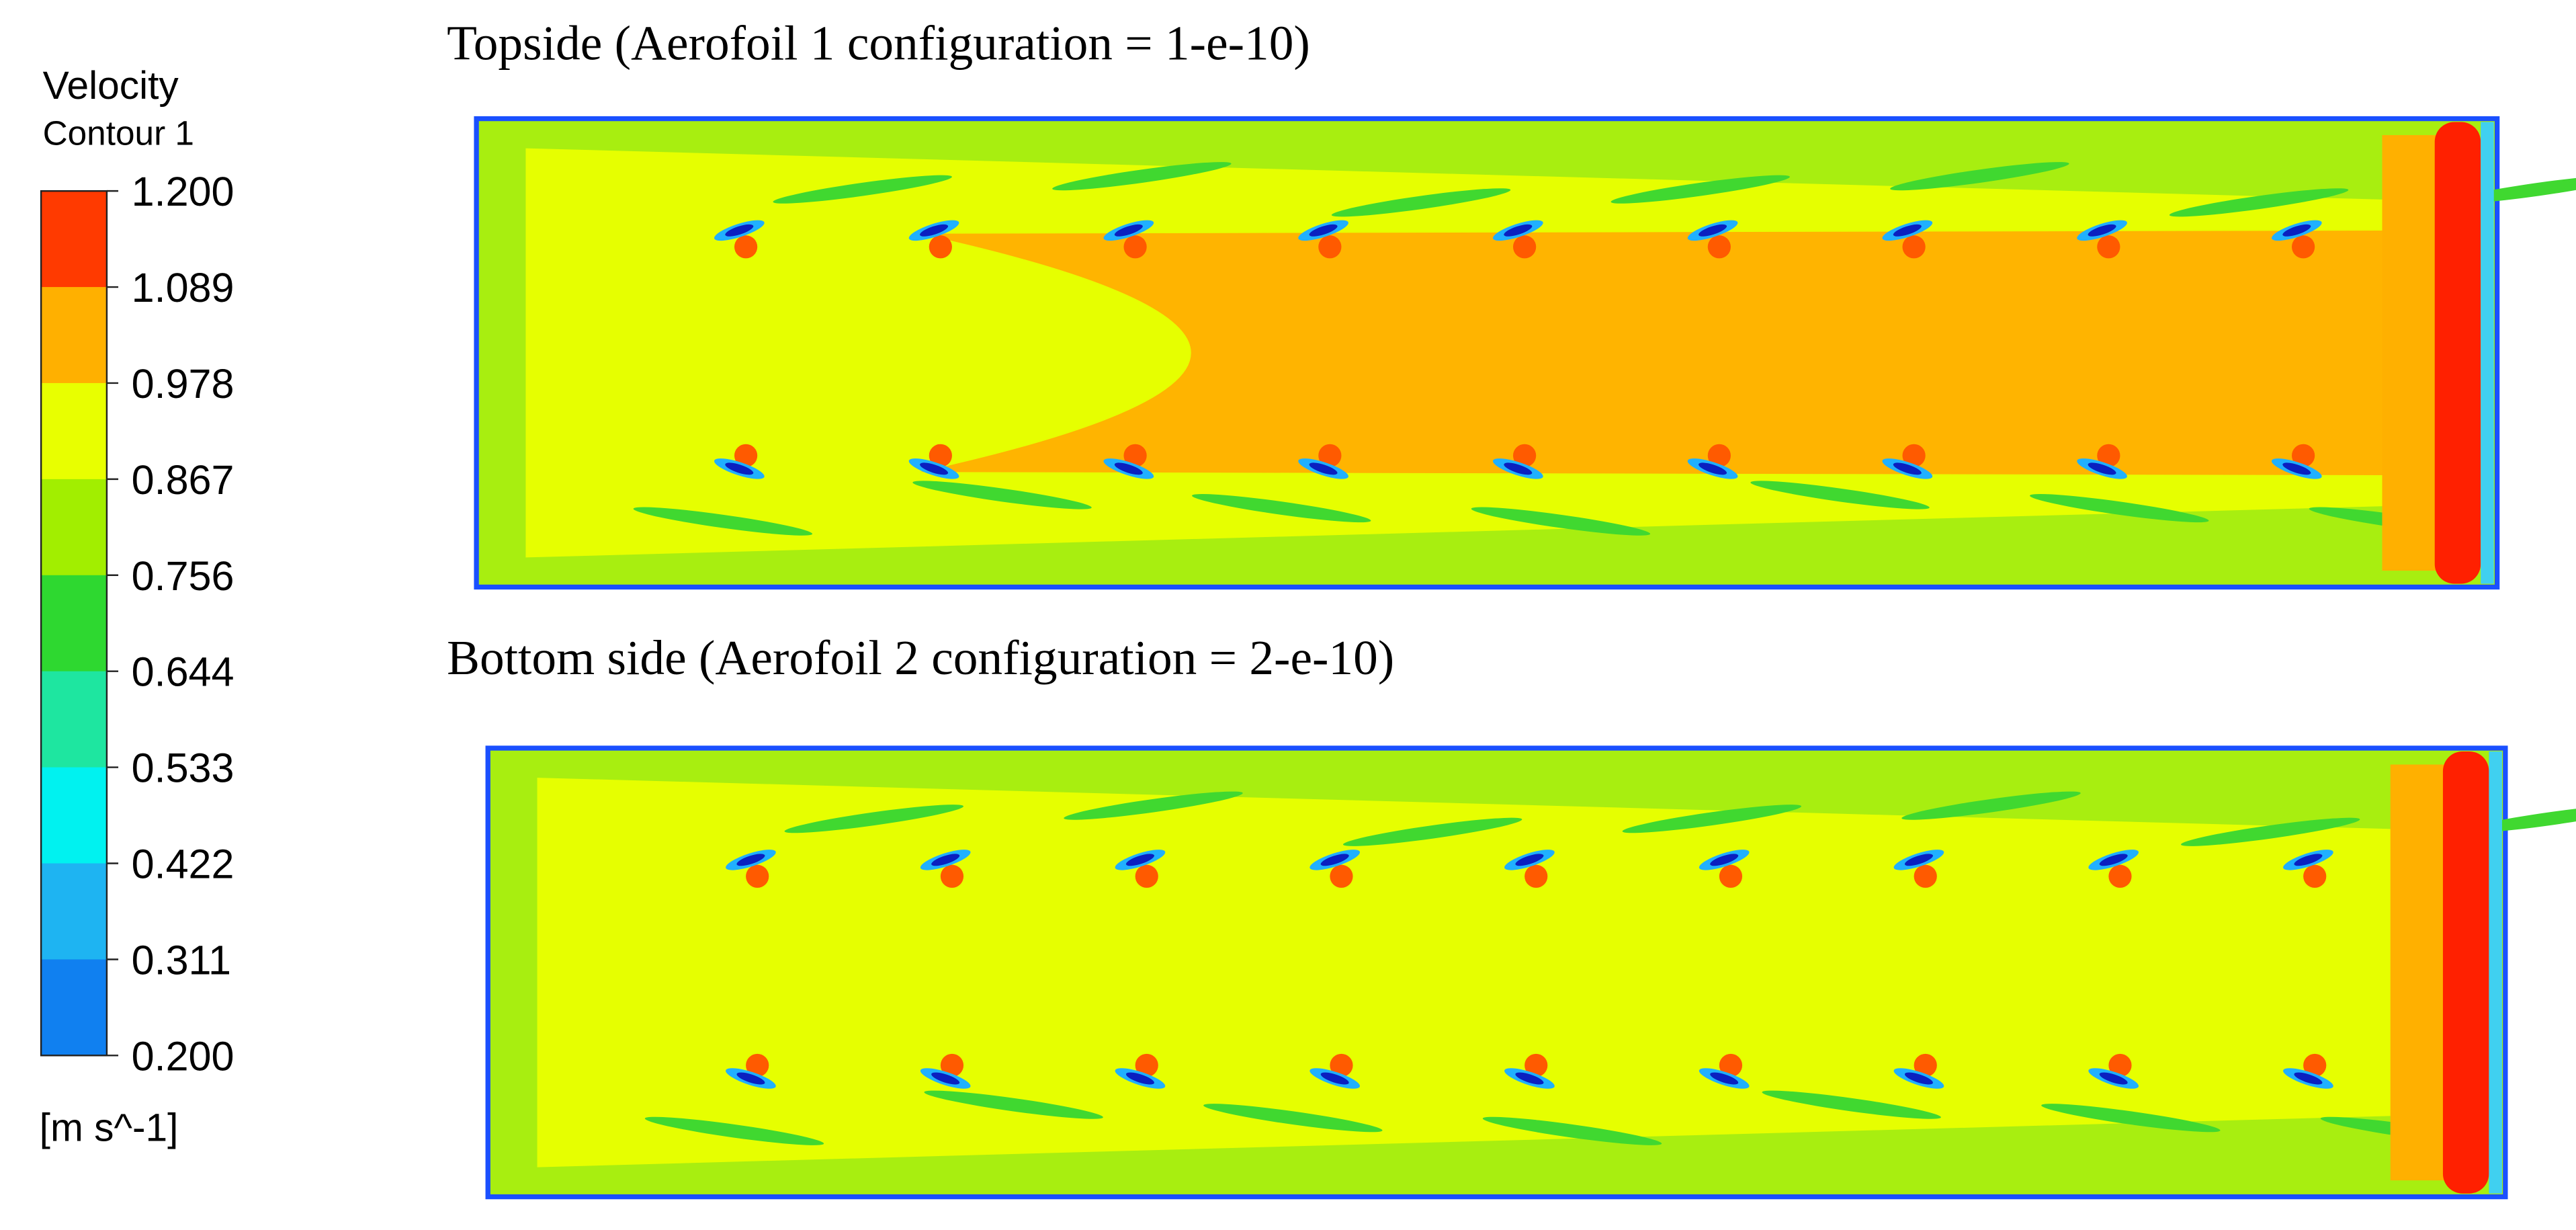 Image resolution: width=2576 pixels, height=1230 pixels. Describe the element at coordinates (1676, 353) in the screenshot. I see `fast-core` at that location.